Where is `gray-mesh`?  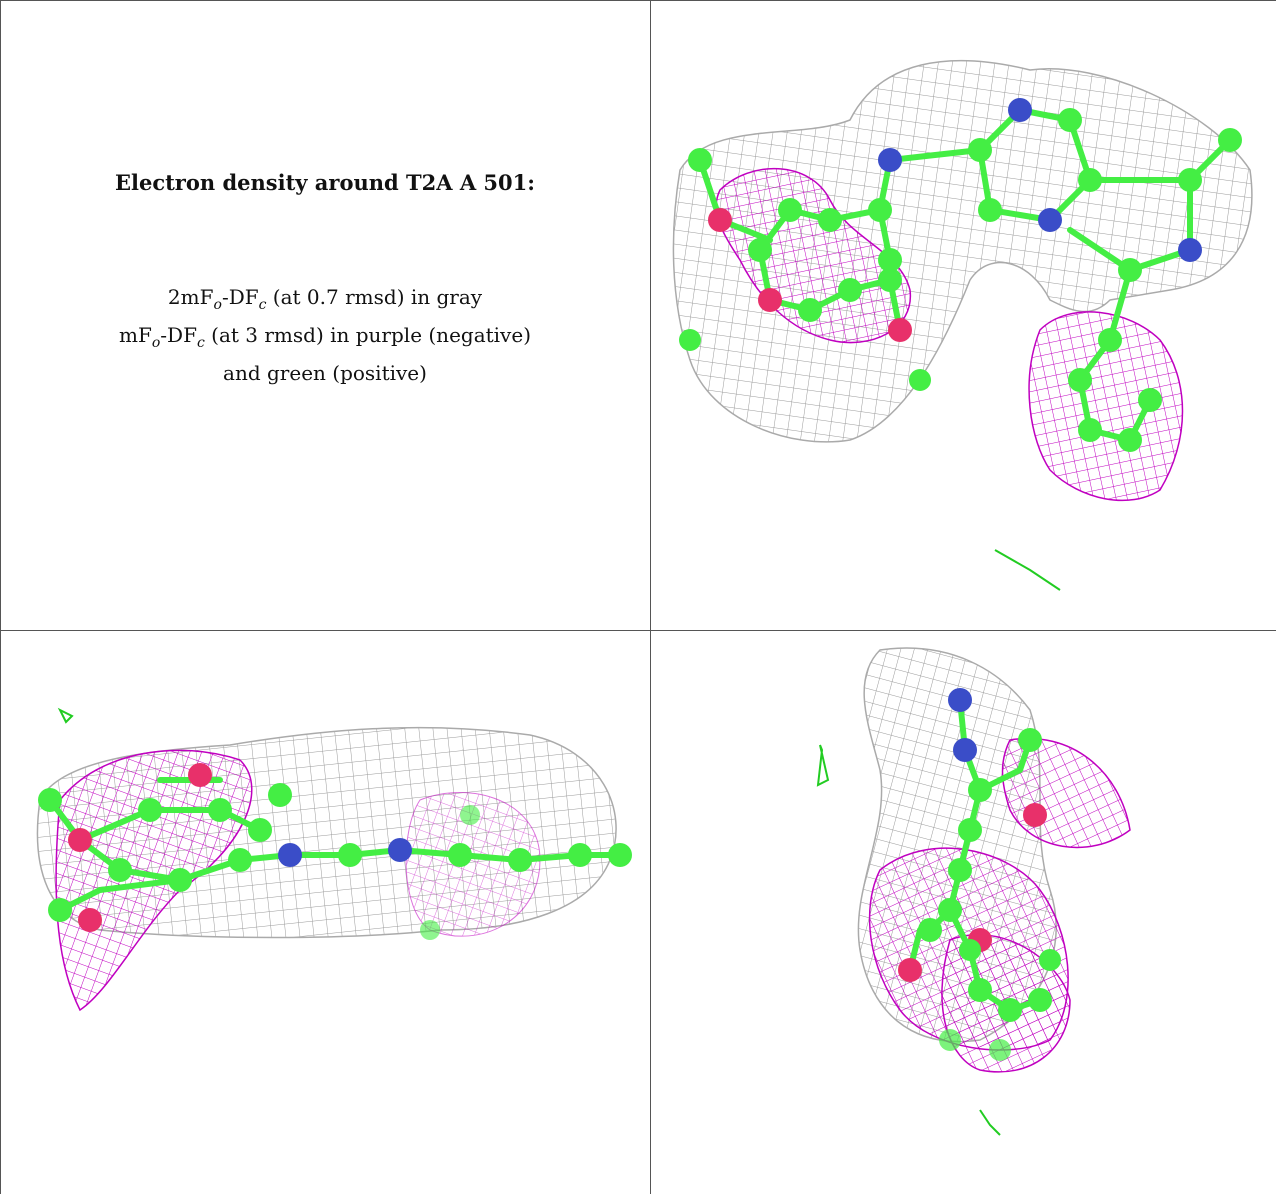
gray-mesh is located at coordinates (962, 251).